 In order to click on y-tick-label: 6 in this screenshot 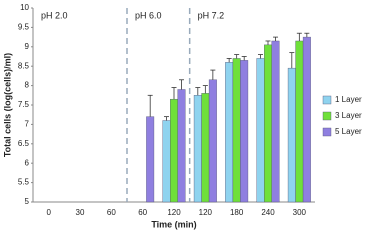, I will do `click(27, 162)`.